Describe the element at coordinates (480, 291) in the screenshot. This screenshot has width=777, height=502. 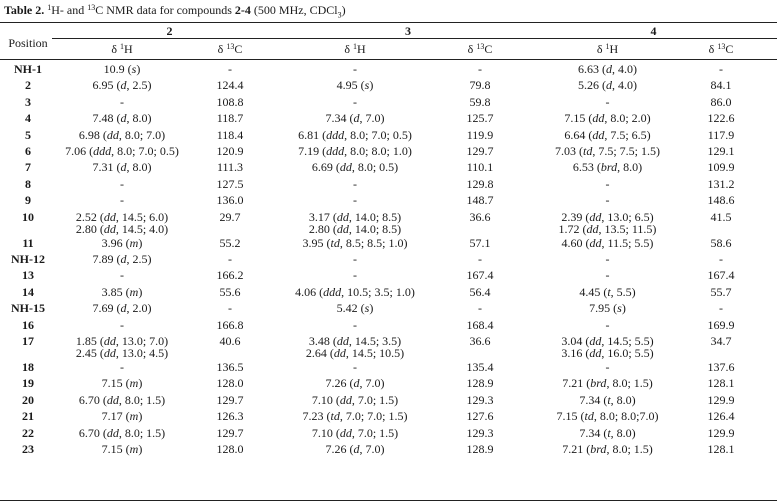
I see `c-shift-cell: 56.4` at that location.